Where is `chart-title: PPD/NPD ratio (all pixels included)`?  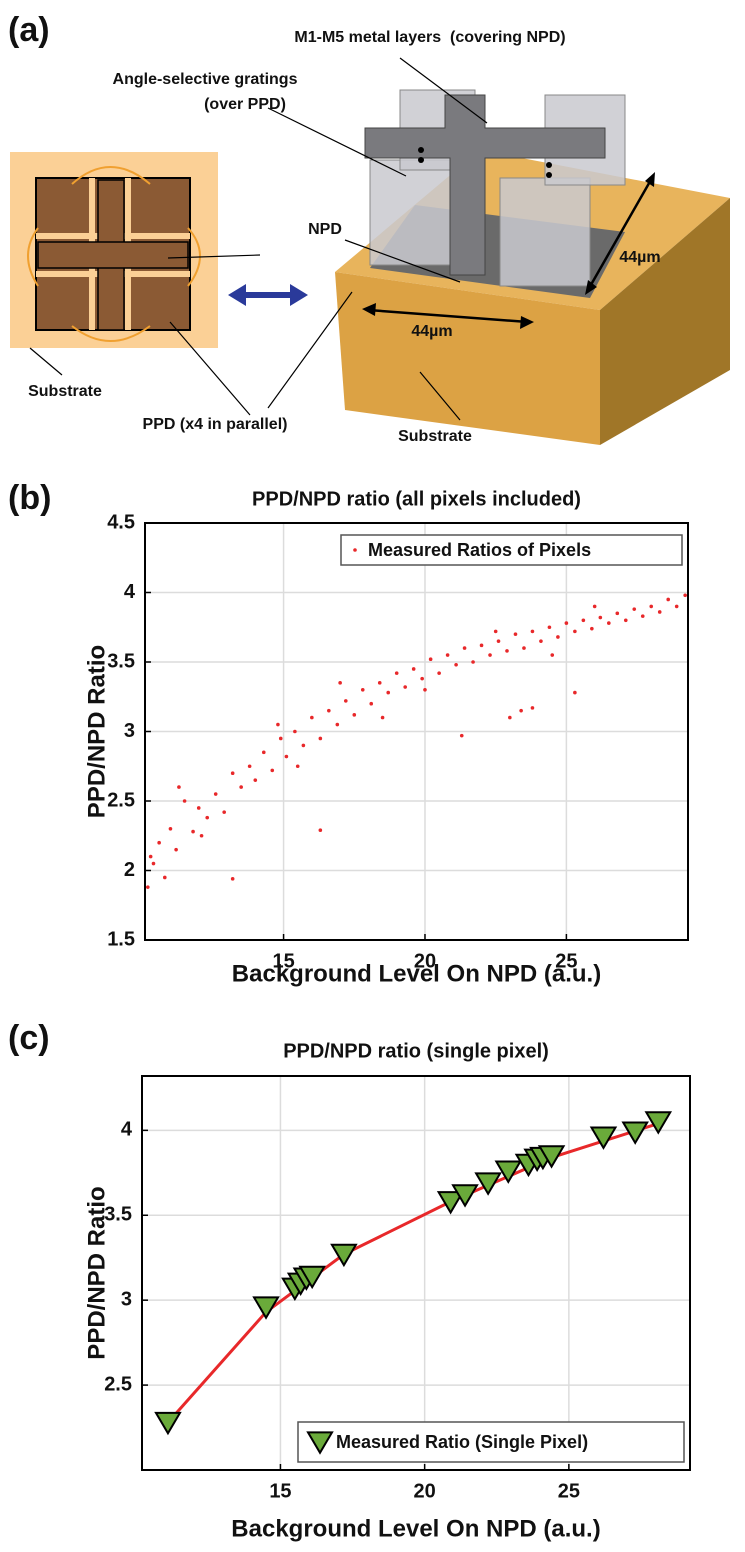
chart-title: PPD/NPD ratio (all pixels included) is located at coordinates (416, 499).